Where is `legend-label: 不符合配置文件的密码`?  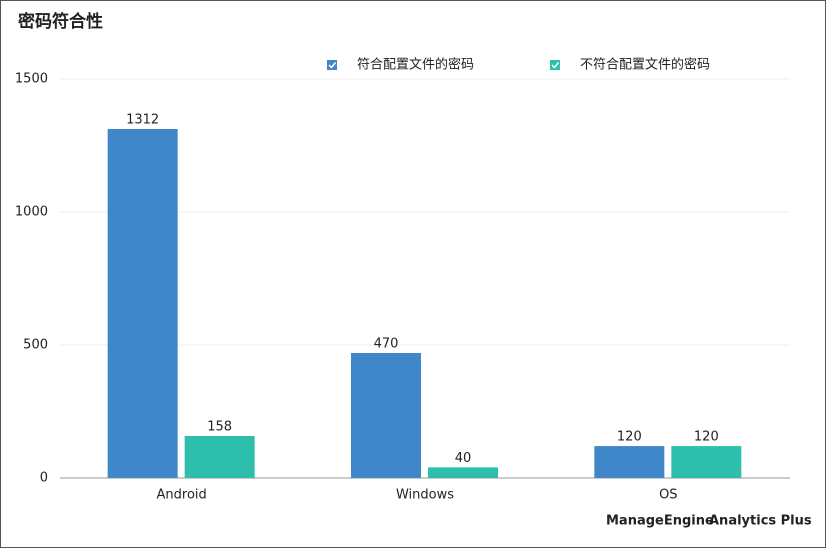 legend-label: 不符合配置文件的密码 is located at coordinates (645, 65).